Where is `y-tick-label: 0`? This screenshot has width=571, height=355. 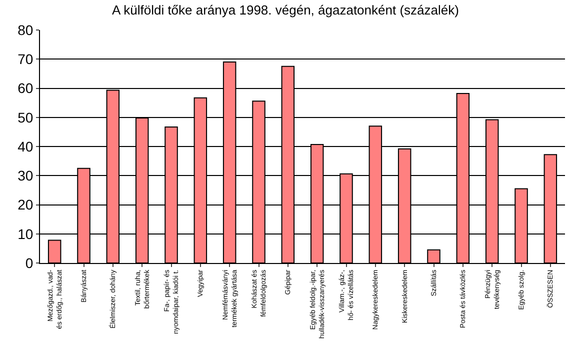 y-tick-label: 0 is located at coordinates (29, 262).